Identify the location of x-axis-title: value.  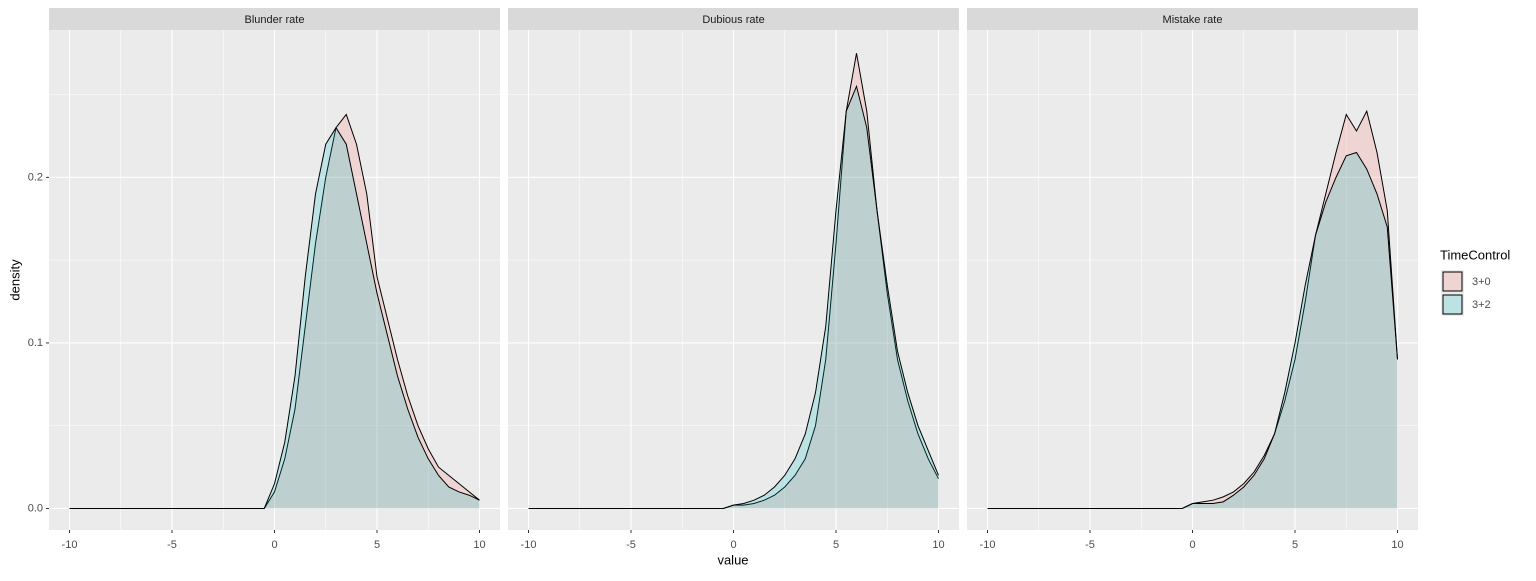
(732, 559).